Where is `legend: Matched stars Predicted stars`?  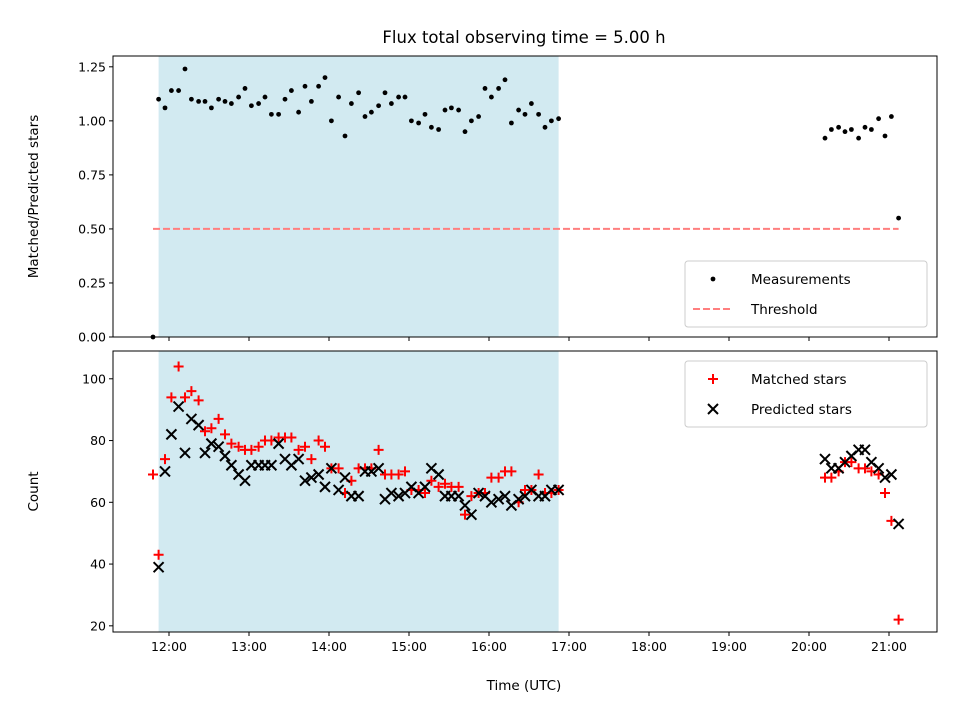
legend: Matched stars Predicted stars is located at coordinates (806, 394).